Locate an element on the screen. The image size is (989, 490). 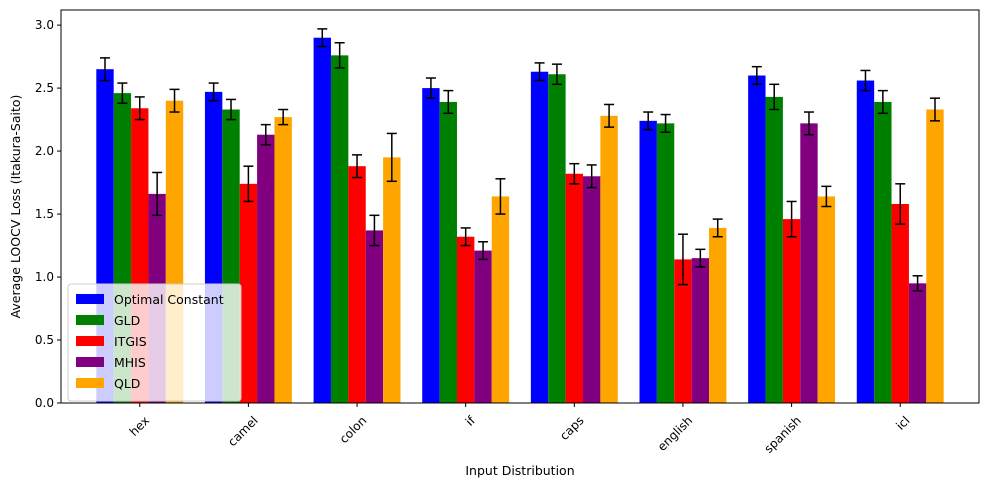
error-bar-mhis-hex is located at coordinates (157, 194).